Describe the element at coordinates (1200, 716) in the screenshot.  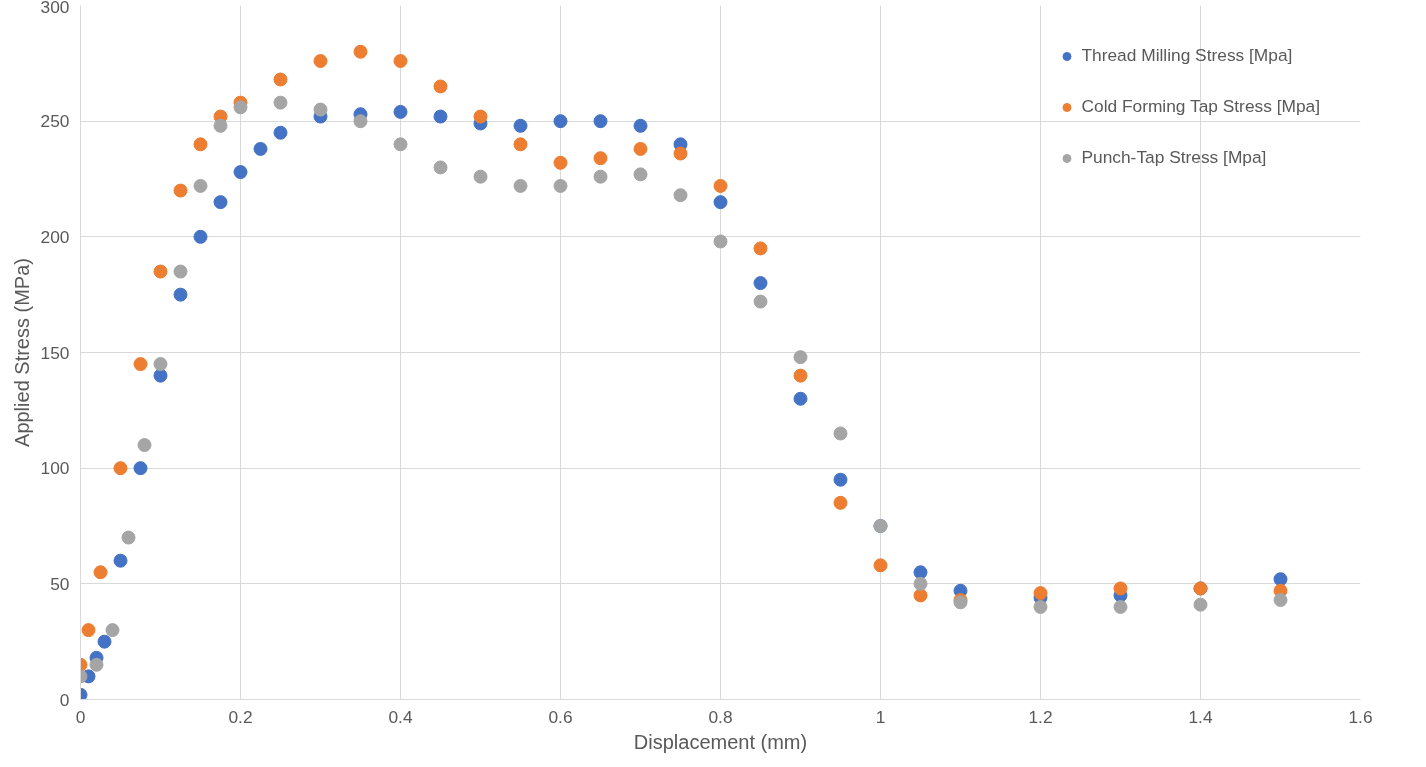
I see `x-tick-label: 1.4` at that location.